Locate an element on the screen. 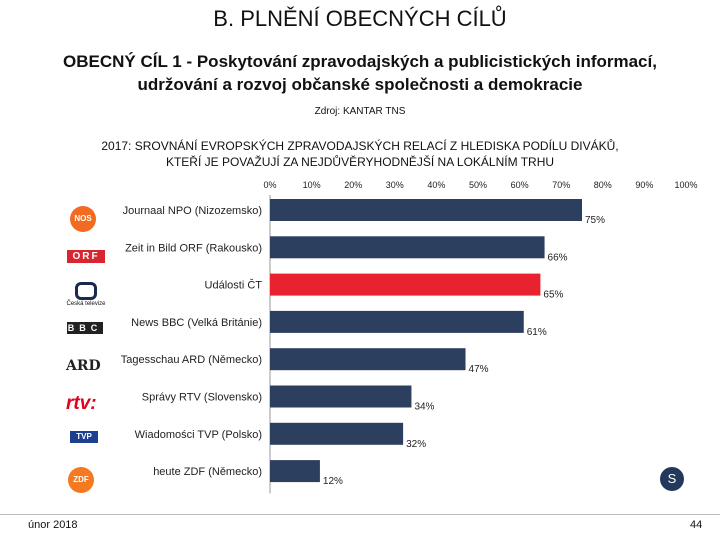 Image resolution: width=720 pixels, height=540 pixels. bbc-logo-text: BBC is located at coordinates (85, 328).